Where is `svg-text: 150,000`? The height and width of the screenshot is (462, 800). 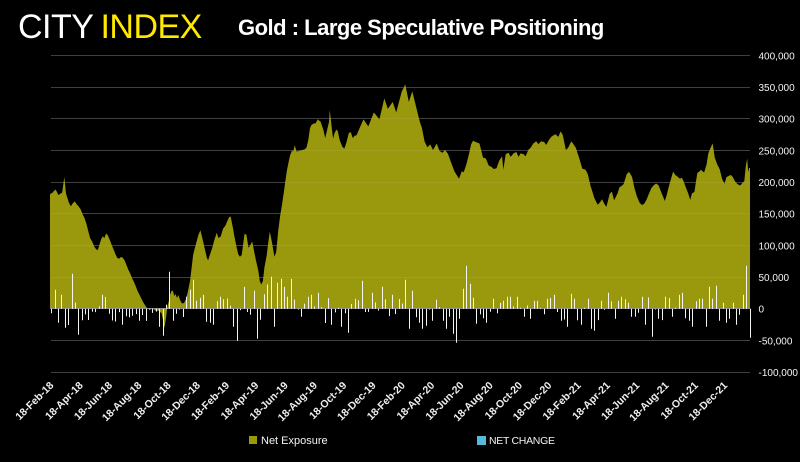
svg-text: 150,000 is located at coordinates (777, 215).